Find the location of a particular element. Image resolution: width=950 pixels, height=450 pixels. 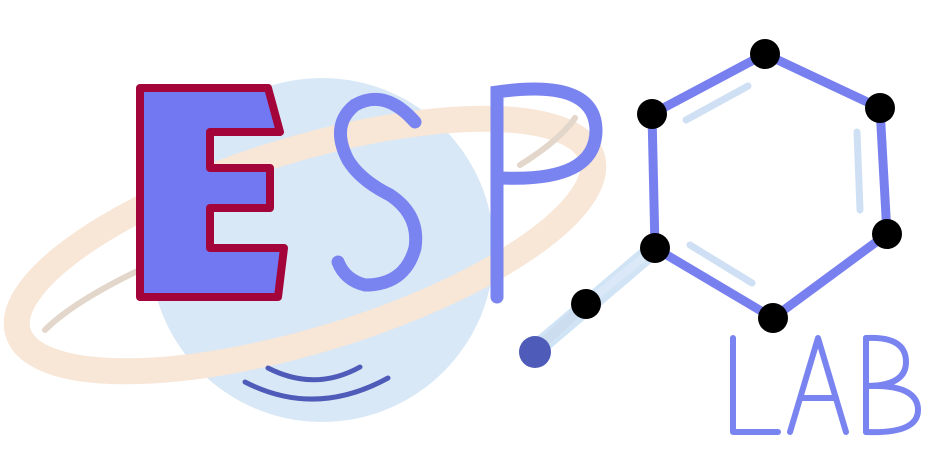

lab-lettering is located at coordinates (825, 385).